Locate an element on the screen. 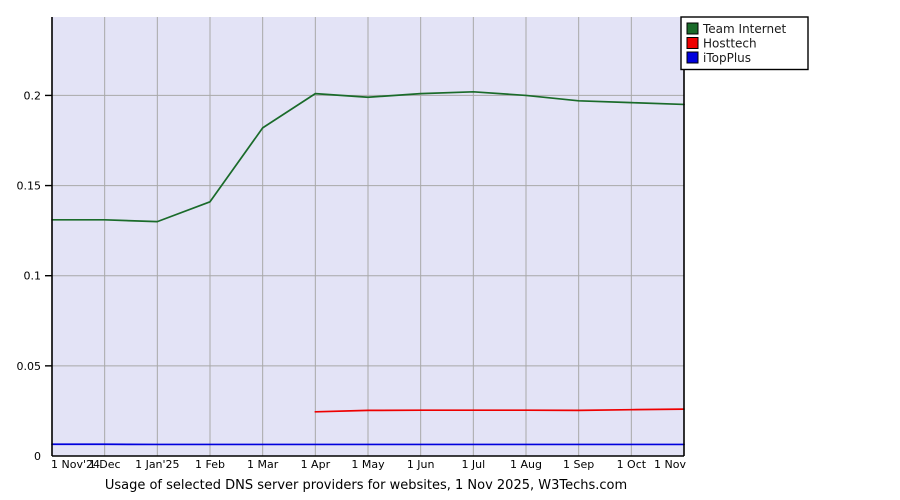 This screenshot has height=500, width=900. y-axis-tick-labels: 0 0.05 0.1 0.15 0.2 is located at coordinates (29, 276).